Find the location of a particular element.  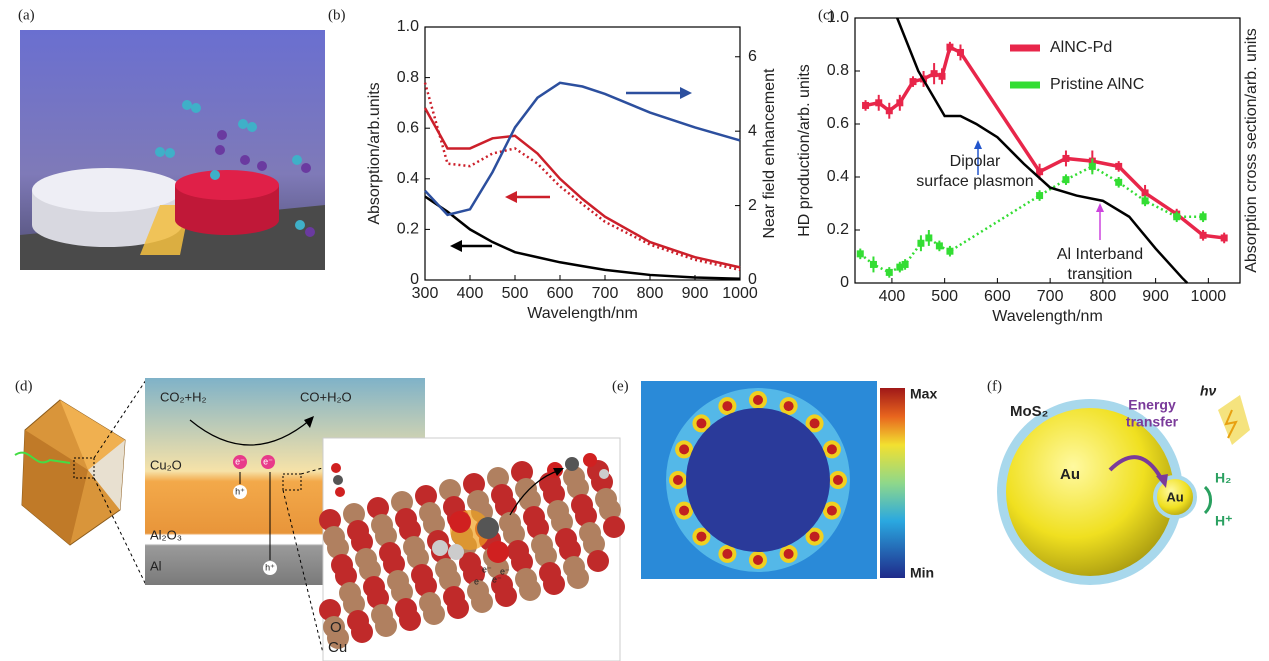

annotation-arrows-c is located at coordinates (1039, 190).